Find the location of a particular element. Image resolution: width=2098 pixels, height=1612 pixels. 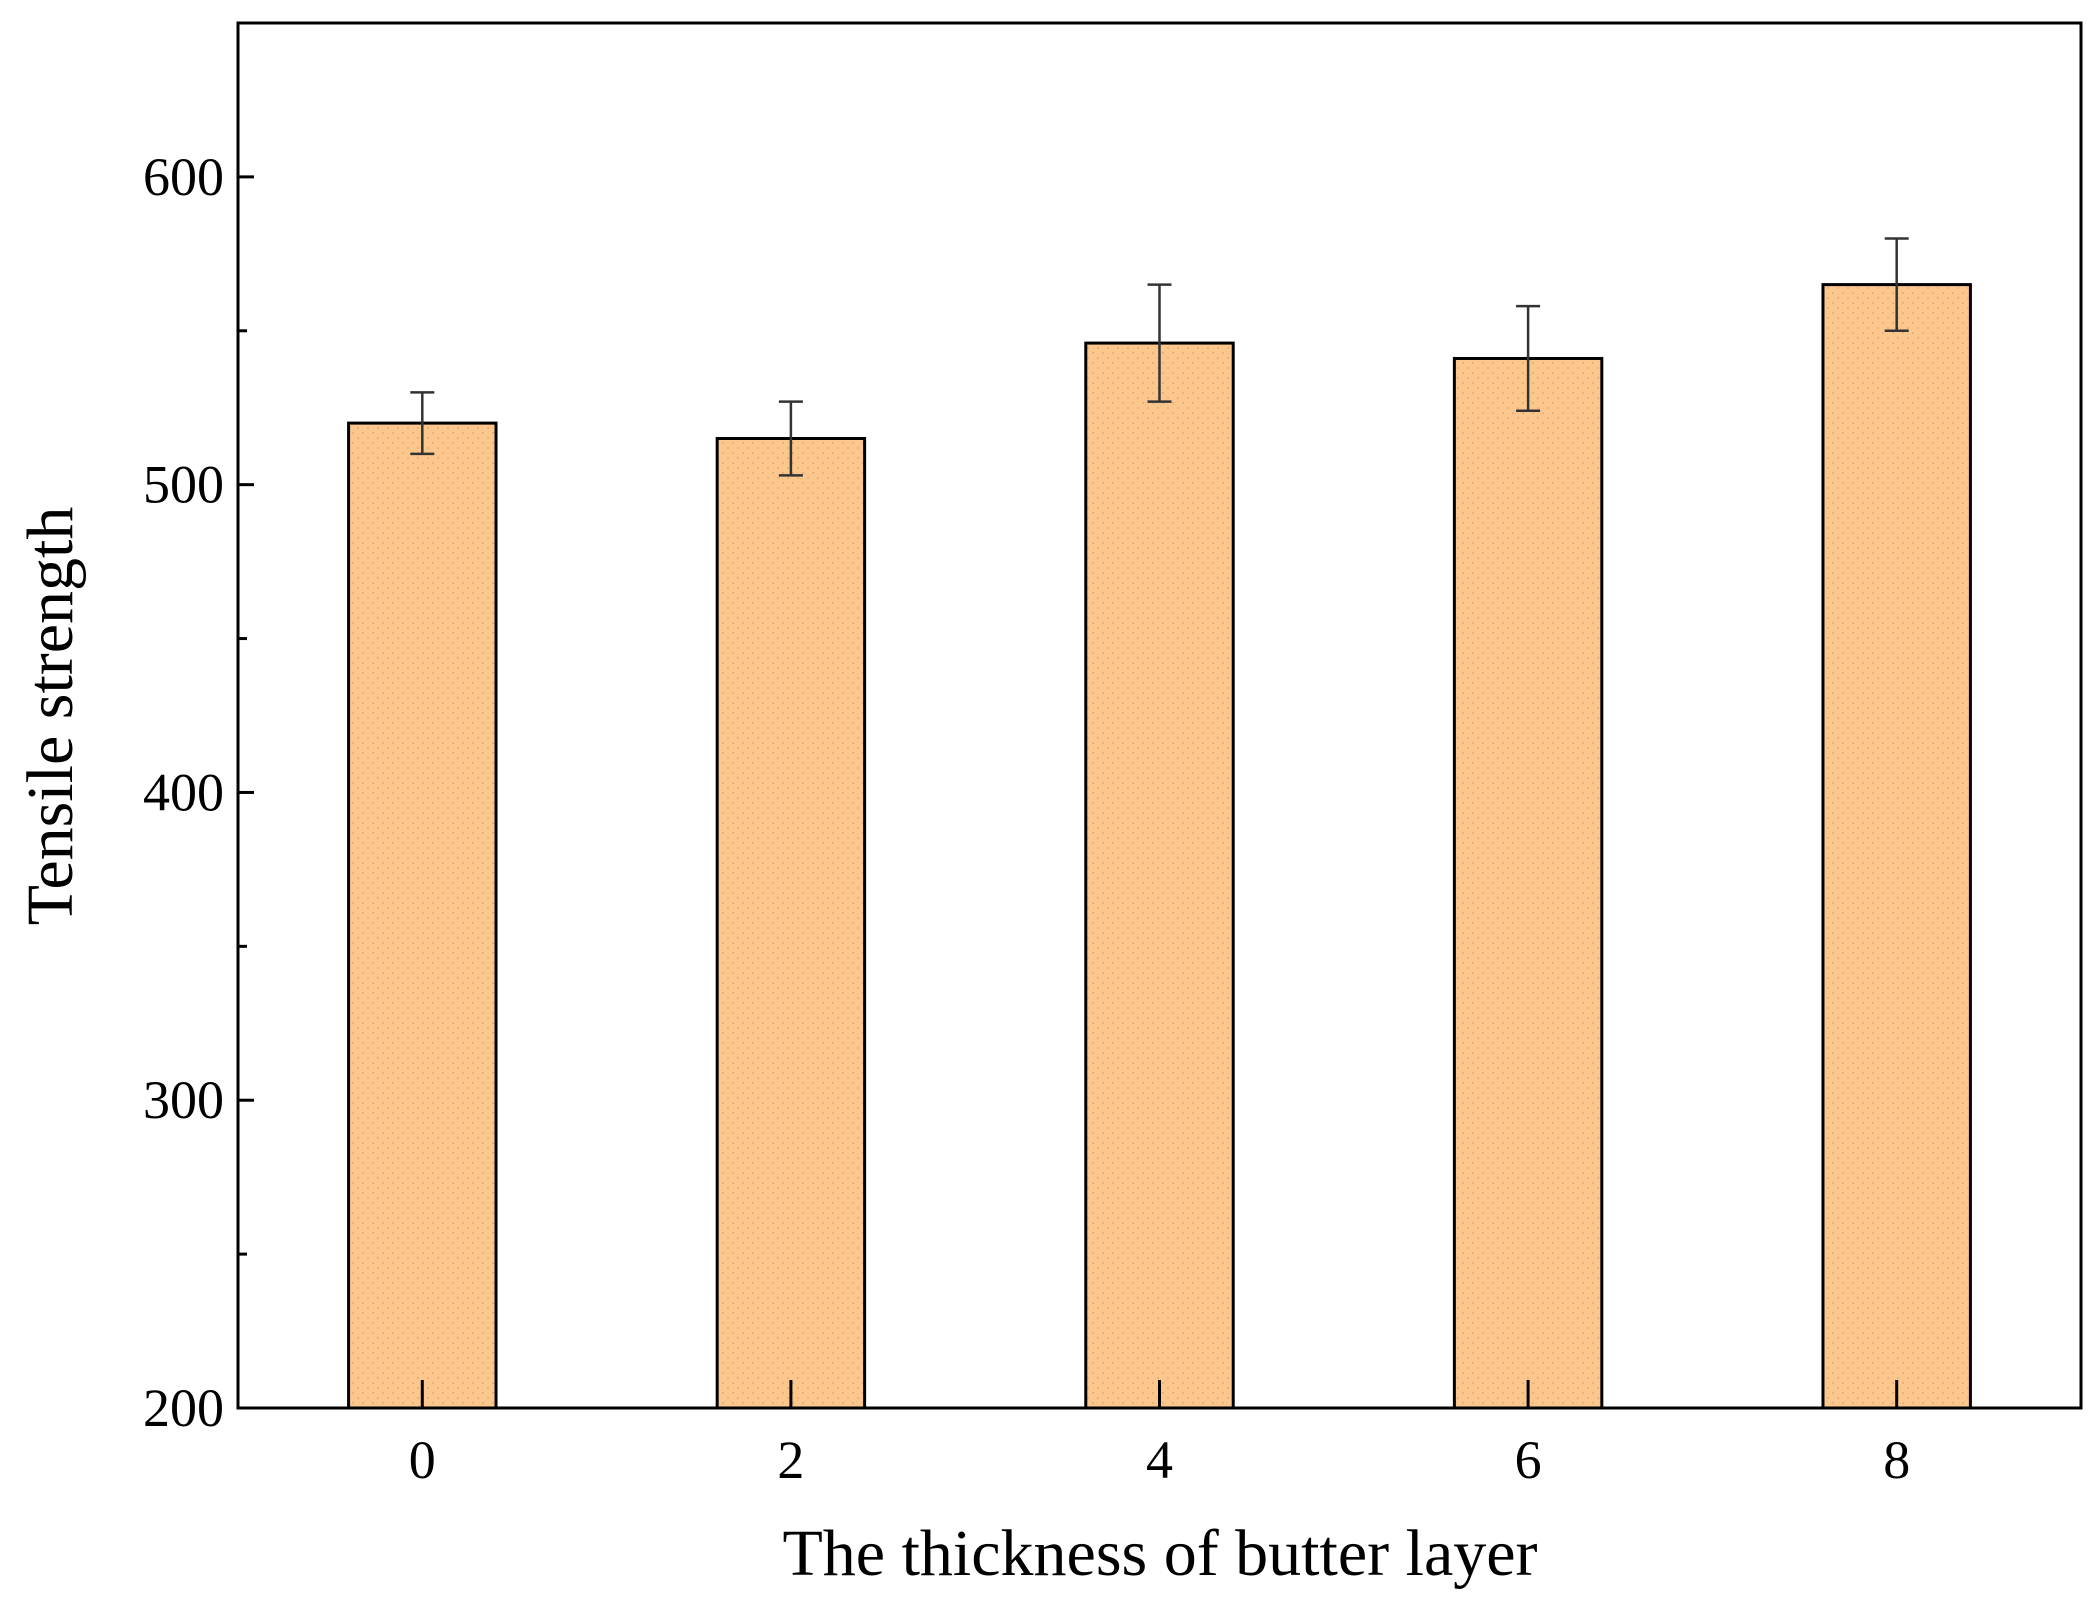

x-tick-label: 8 is located at coordinates (1896, 1460).